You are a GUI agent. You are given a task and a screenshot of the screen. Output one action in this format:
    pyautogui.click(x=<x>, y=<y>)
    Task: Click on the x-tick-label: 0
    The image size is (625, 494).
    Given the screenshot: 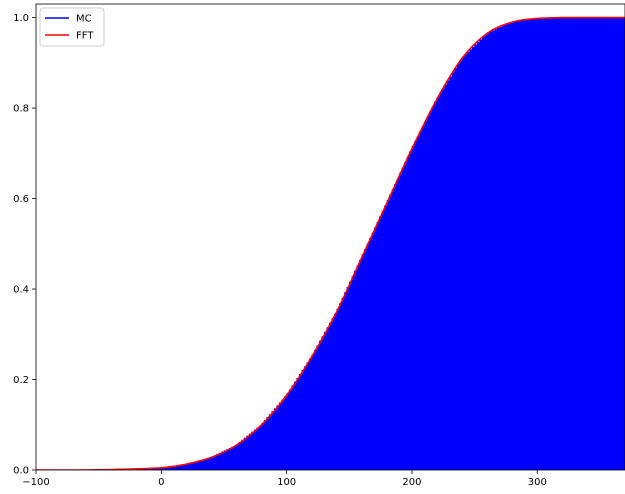 What is the action you would take?
    pyautogui.click(x=161, y=482)
    